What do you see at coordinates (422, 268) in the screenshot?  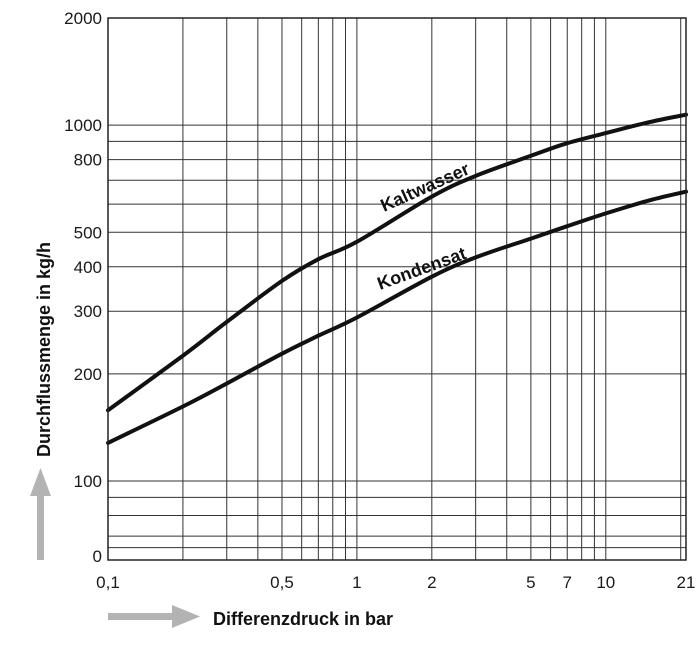 I see `series-label-kondensat: Kondensat` at bounding box center [422, 268].